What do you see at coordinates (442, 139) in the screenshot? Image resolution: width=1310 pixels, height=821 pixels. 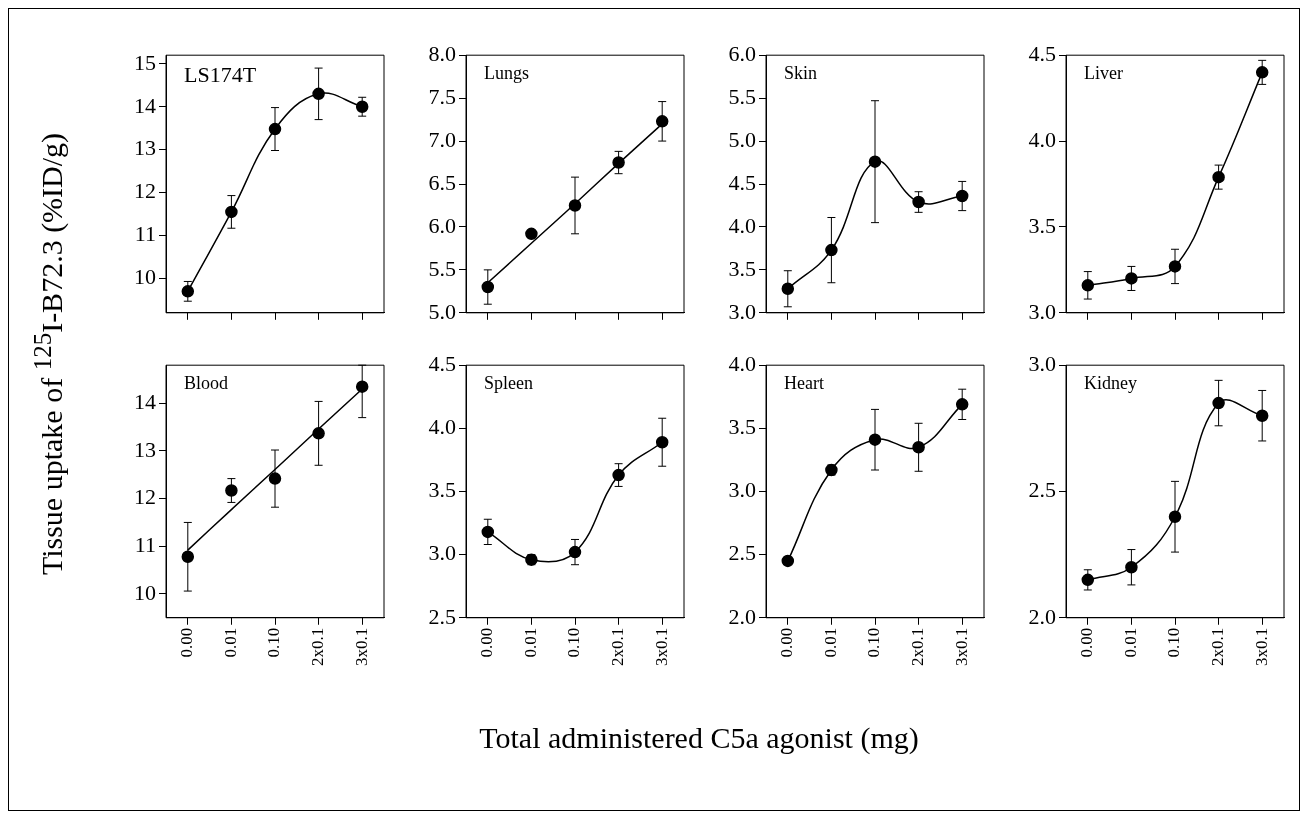 I see `y-tick-label: 7.0` at bounding box center [442, 139].